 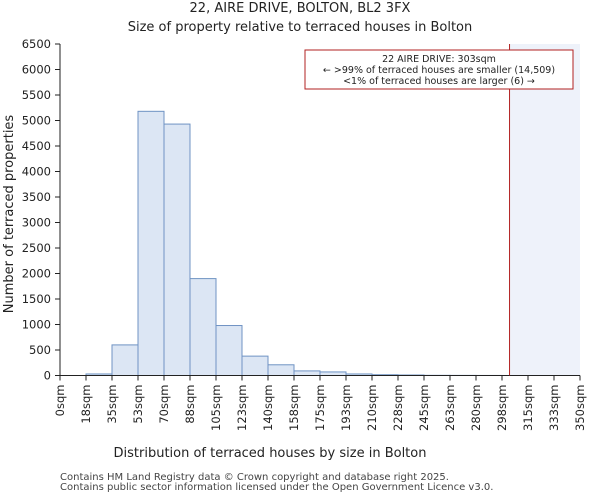 What do you see at coordinates (544, 210) in the screenshot?
I see `larger-region-shade` at bounding box center [544, 210].